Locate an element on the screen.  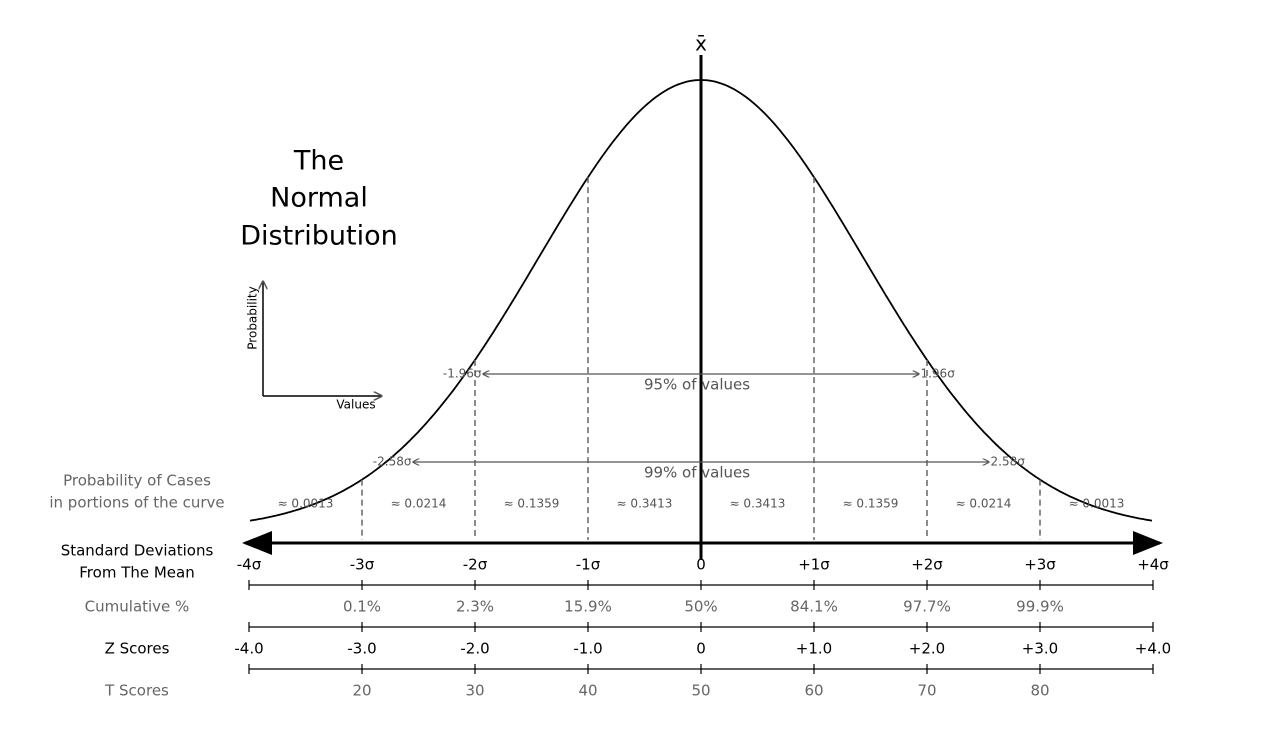
row-tick-label: 15.9% is located at coordinates (588, 607).